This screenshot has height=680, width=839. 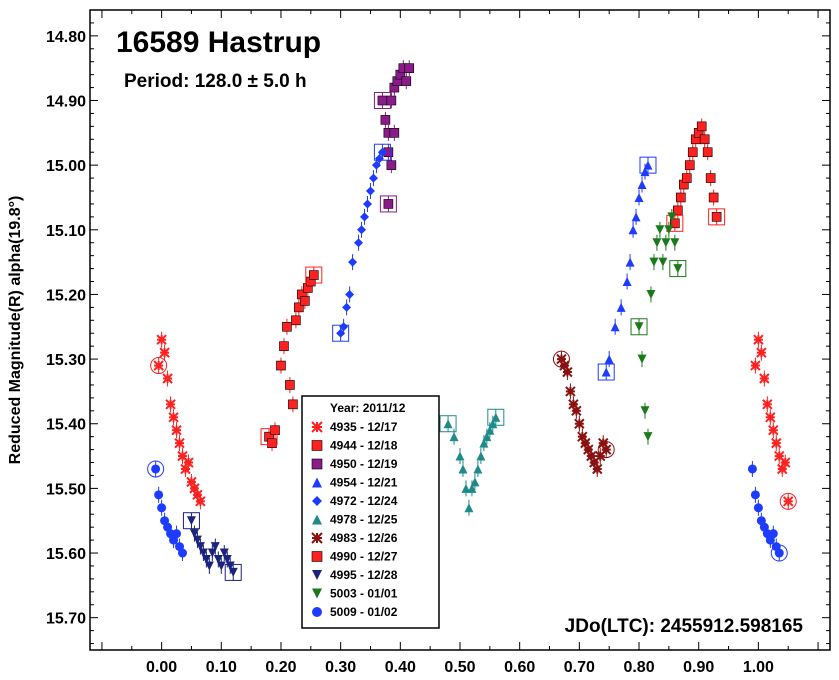 I want to click on legend-entry-label: 4972 - 12/24, so click(x=364, y=501).